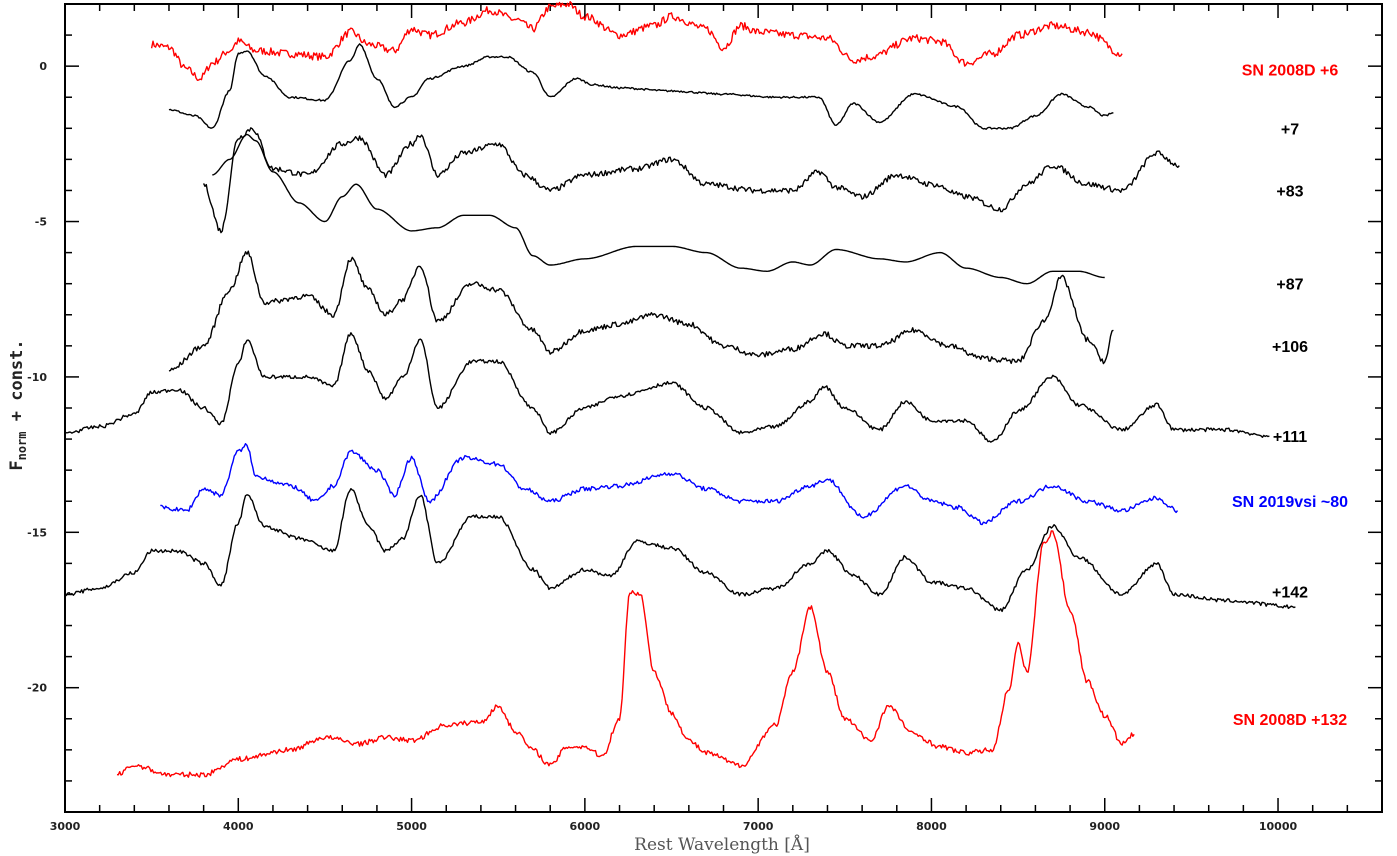  What do you see at coordinates (238, 826) in the screenshot?
I see `x-tick-label: 4000` at bounding box center [238, 826].